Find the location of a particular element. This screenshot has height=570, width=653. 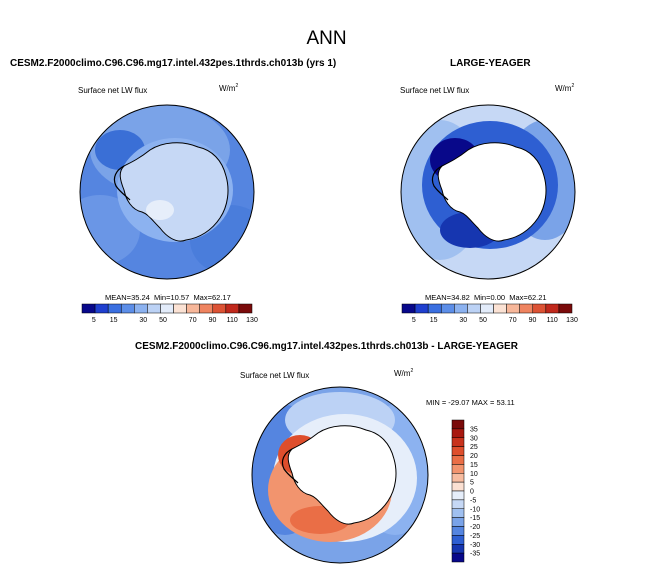

panel2-variable: Surface net LW flux is located at coordinates (435, 90).